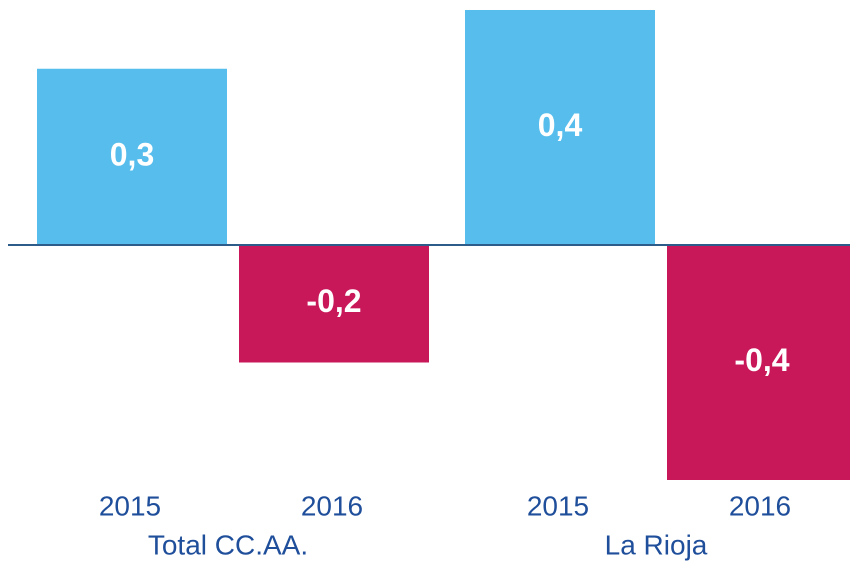  I want to click on data-label: 0,3, so click(132, 154).